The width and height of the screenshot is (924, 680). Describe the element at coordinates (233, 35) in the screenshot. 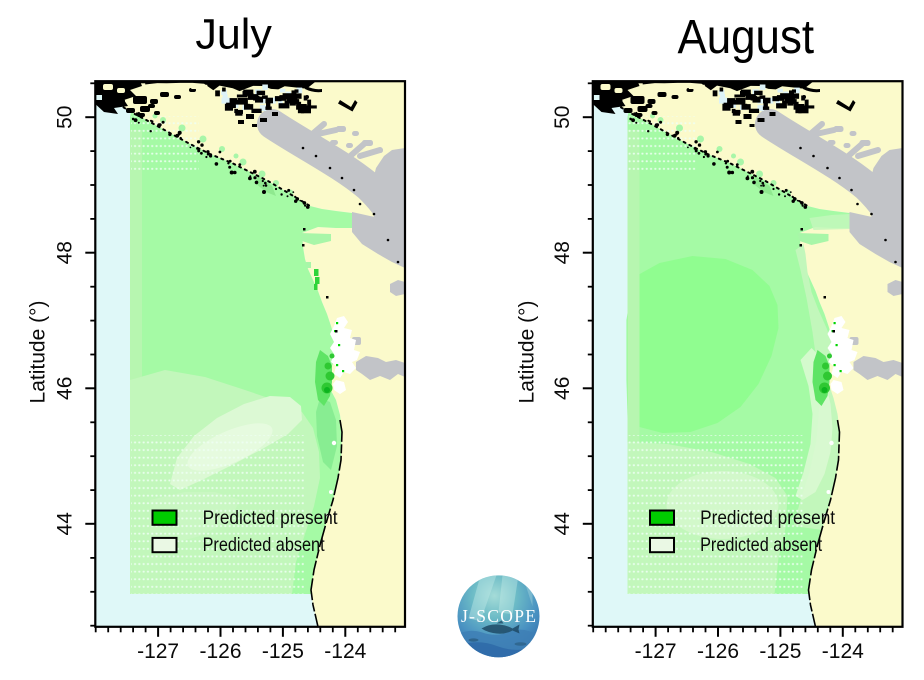

I see `svg-text: July` at that location.